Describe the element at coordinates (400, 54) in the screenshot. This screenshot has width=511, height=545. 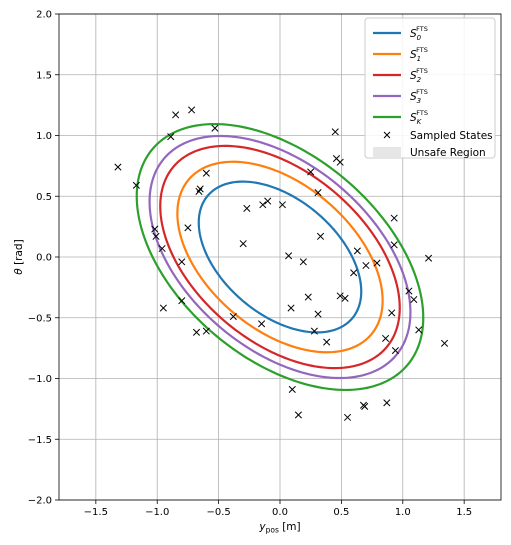
I see `legend-entry-1: S1FTS` at that location.